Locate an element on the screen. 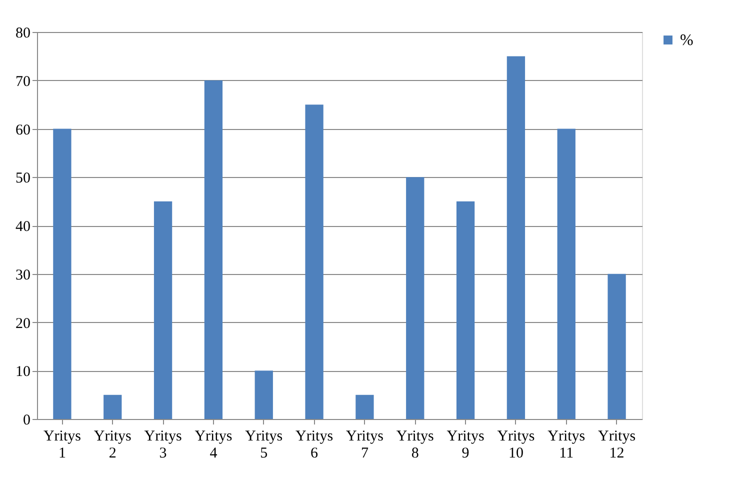 The width and height of the screenshot is (730, 501). y-tick-label: 60 is located at coordinates (23, 130).